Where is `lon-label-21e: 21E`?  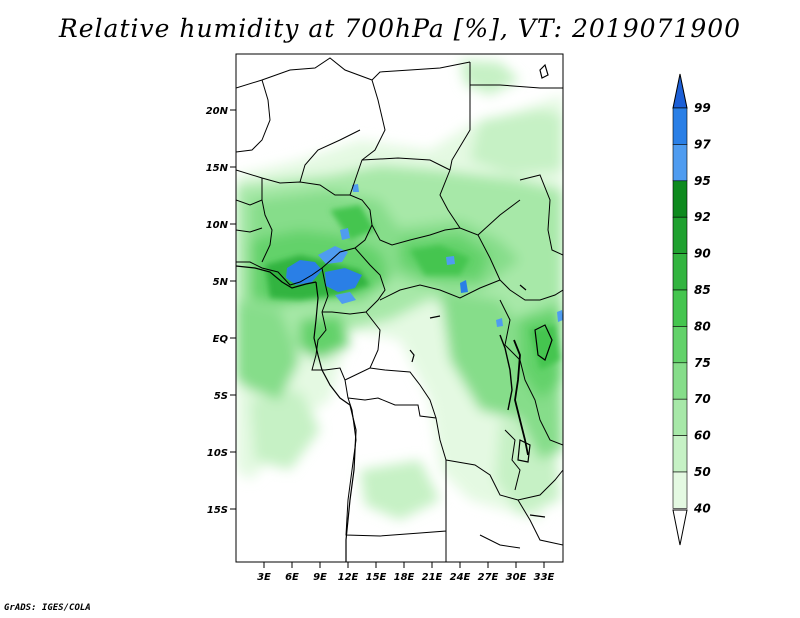
lon-label-21e: 21E is located at coordinates (432, 577).